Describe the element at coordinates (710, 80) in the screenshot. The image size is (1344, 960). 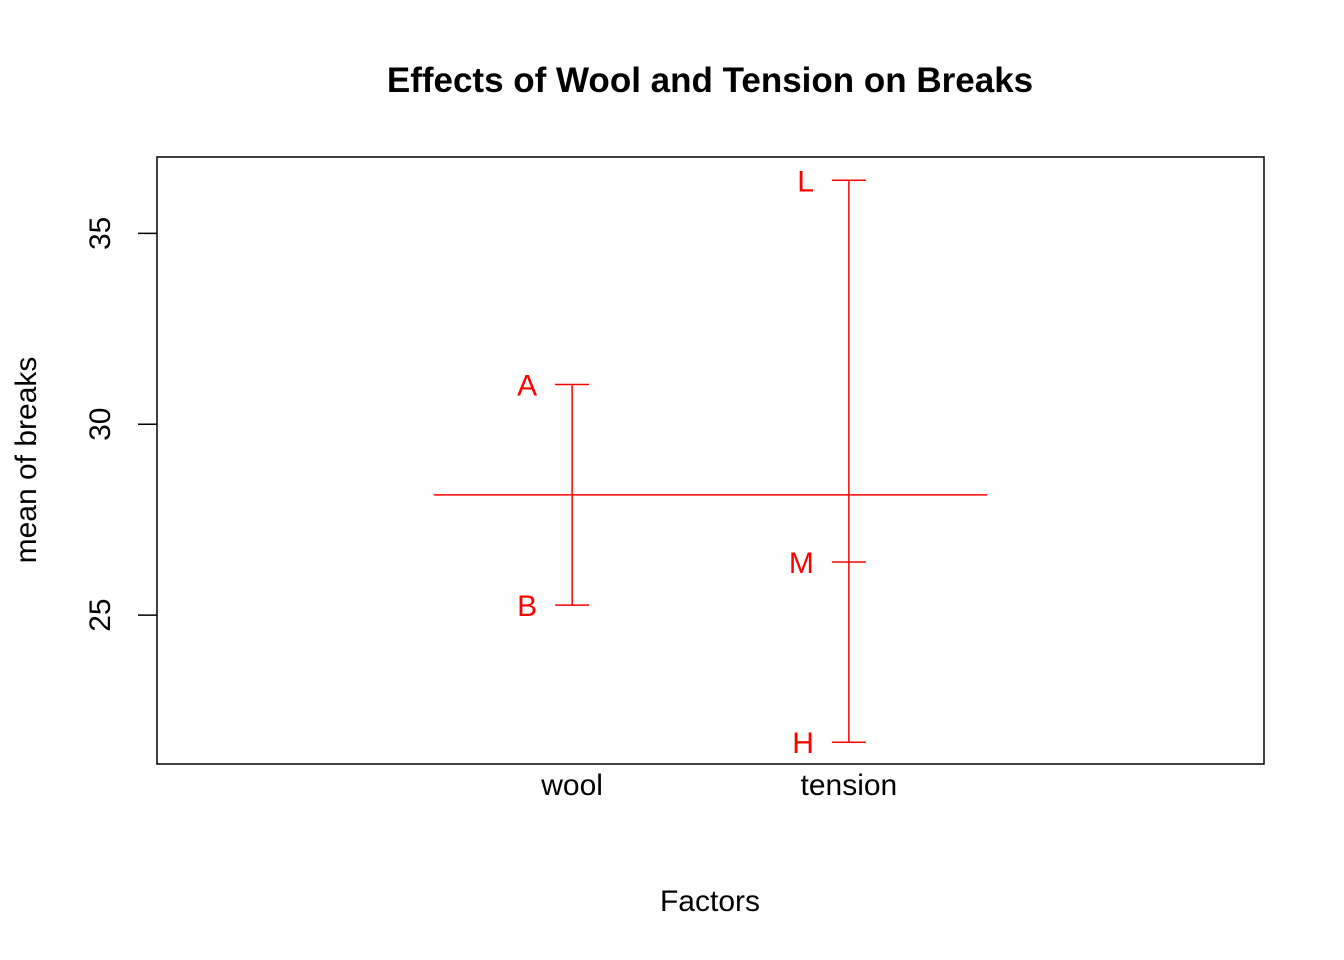
I see `chart-title: Effects of Wool and Tension on Breaks` at that location.